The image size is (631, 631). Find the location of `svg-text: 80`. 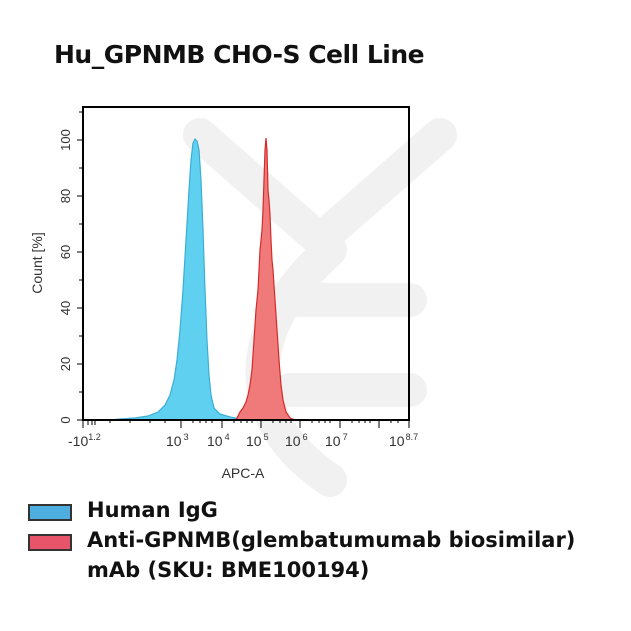

svg-text: 80 is located at coordinates (65, 196).